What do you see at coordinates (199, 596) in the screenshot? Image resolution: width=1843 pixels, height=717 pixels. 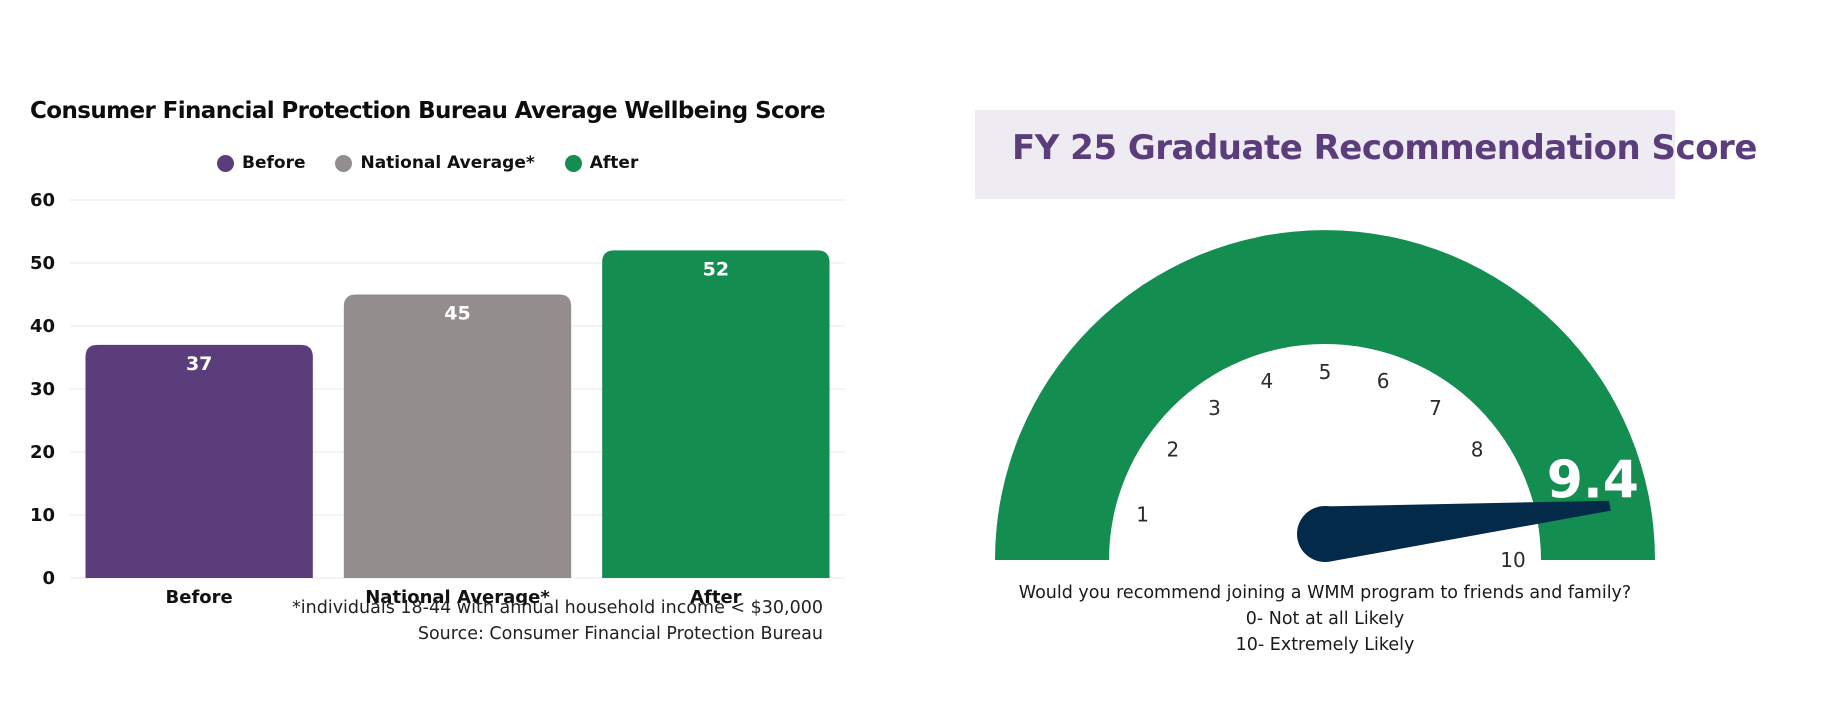 I see `x-category-label: Before` at bounding box center [199, 596].